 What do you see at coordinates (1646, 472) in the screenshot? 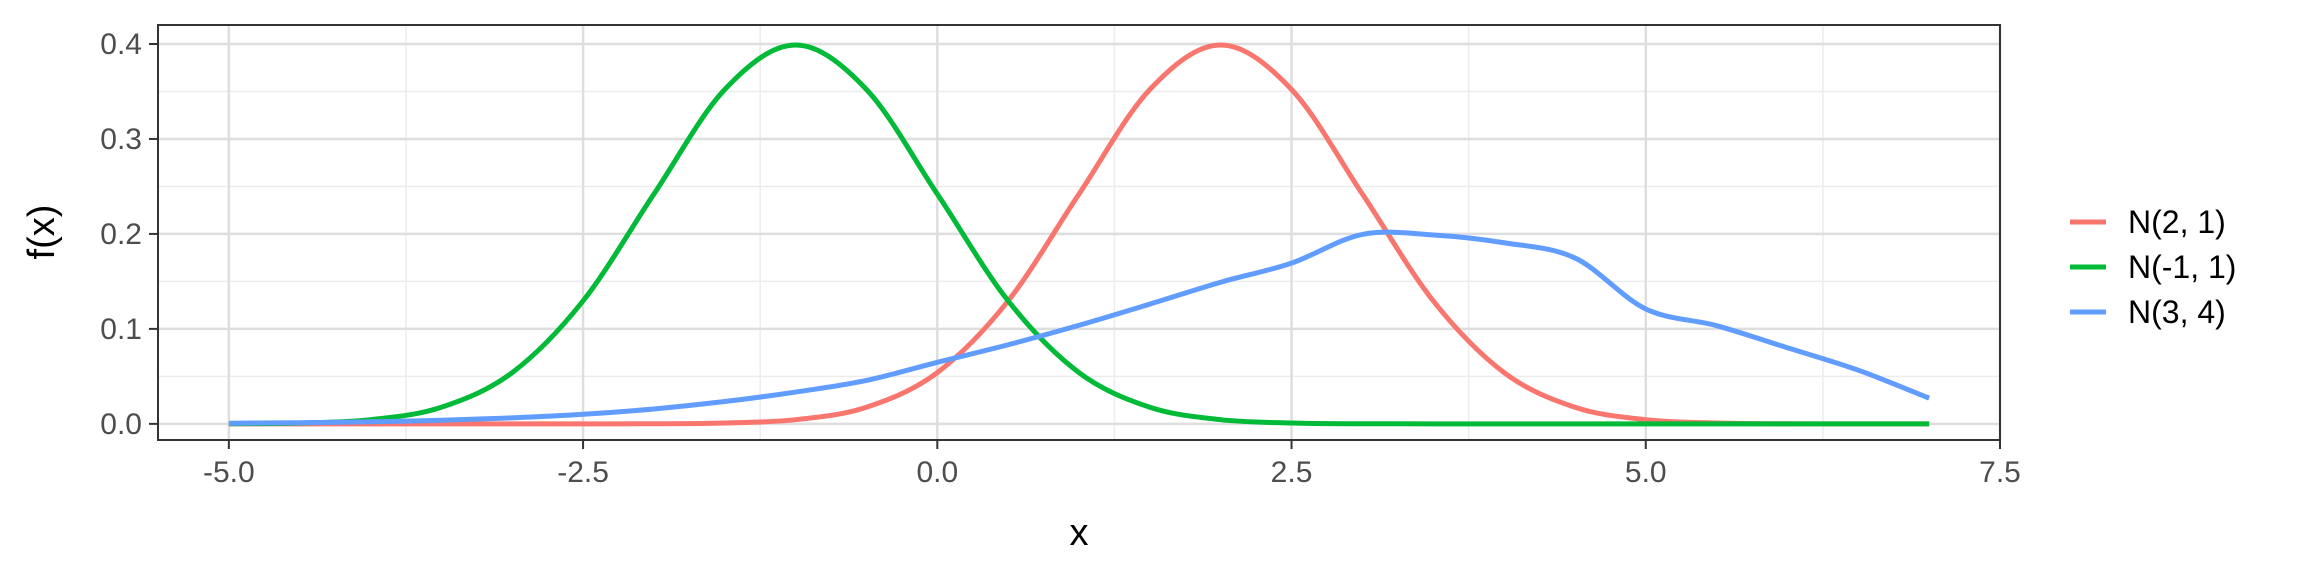
I see `x-tick-label: 5.0` at bounding box center [1646, 472].